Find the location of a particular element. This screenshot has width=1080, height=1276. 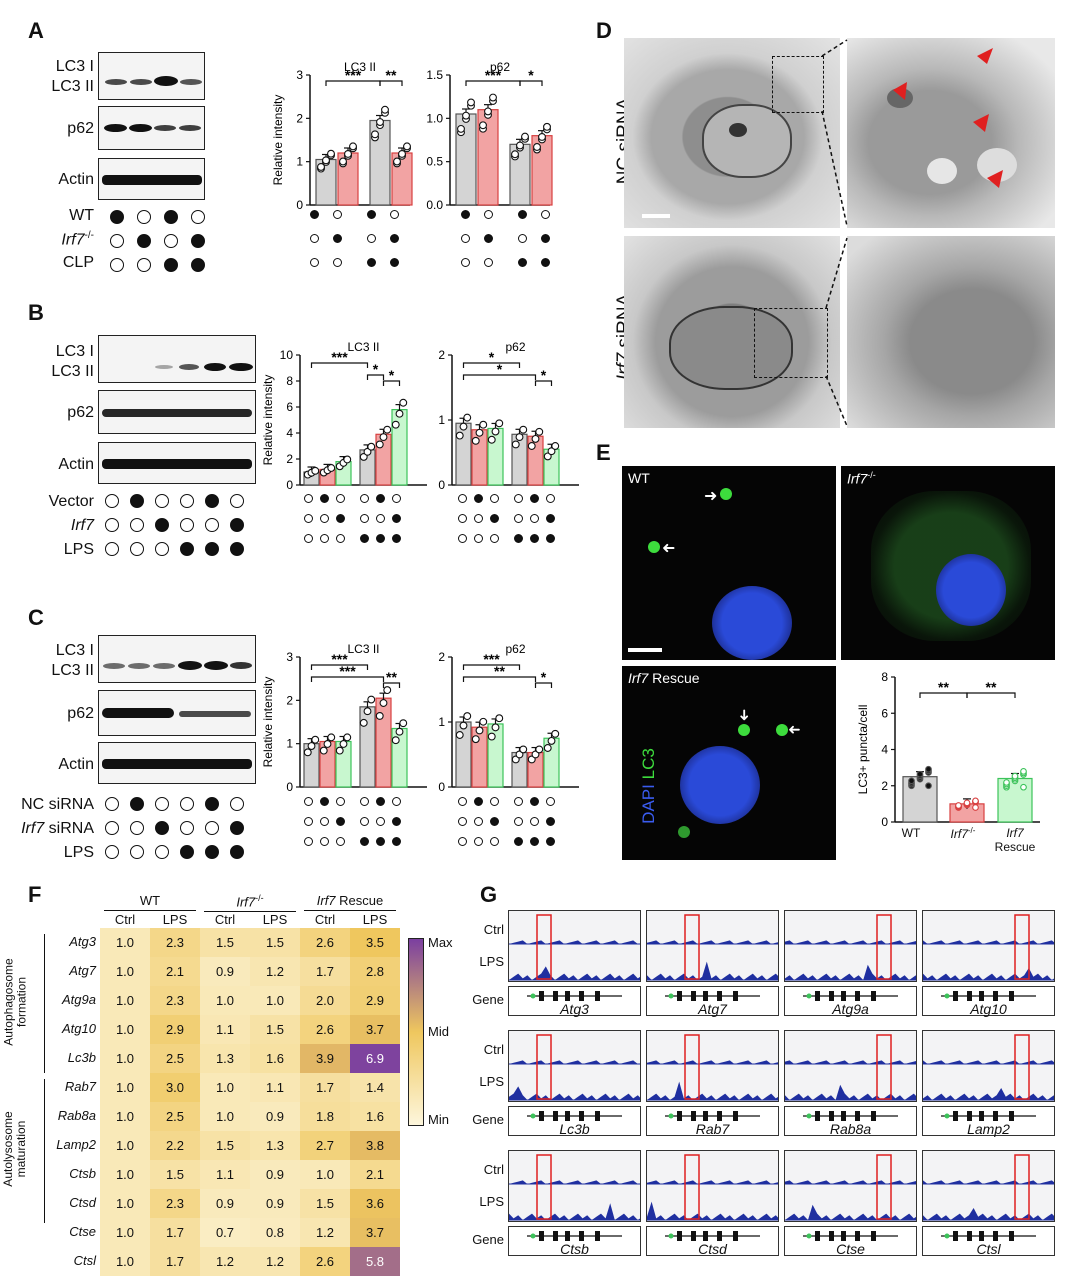

gene-model: Rab8a is located at coordinates (850, 1121).